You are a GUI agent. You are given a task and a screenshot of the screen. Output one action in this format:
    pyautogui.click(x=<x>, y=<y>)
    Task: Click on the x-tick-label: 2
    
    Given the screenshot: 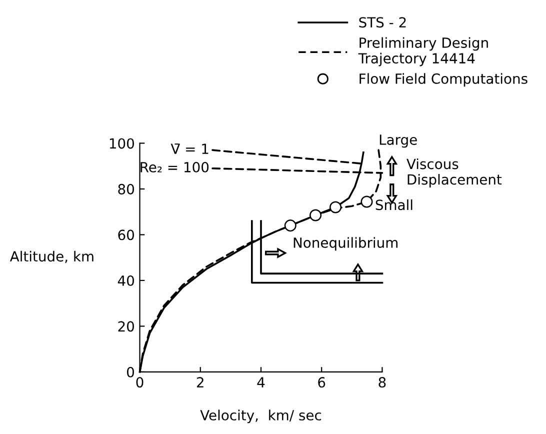 What is the action you would take?
    pyautogui.click(x=200, y=382)
    